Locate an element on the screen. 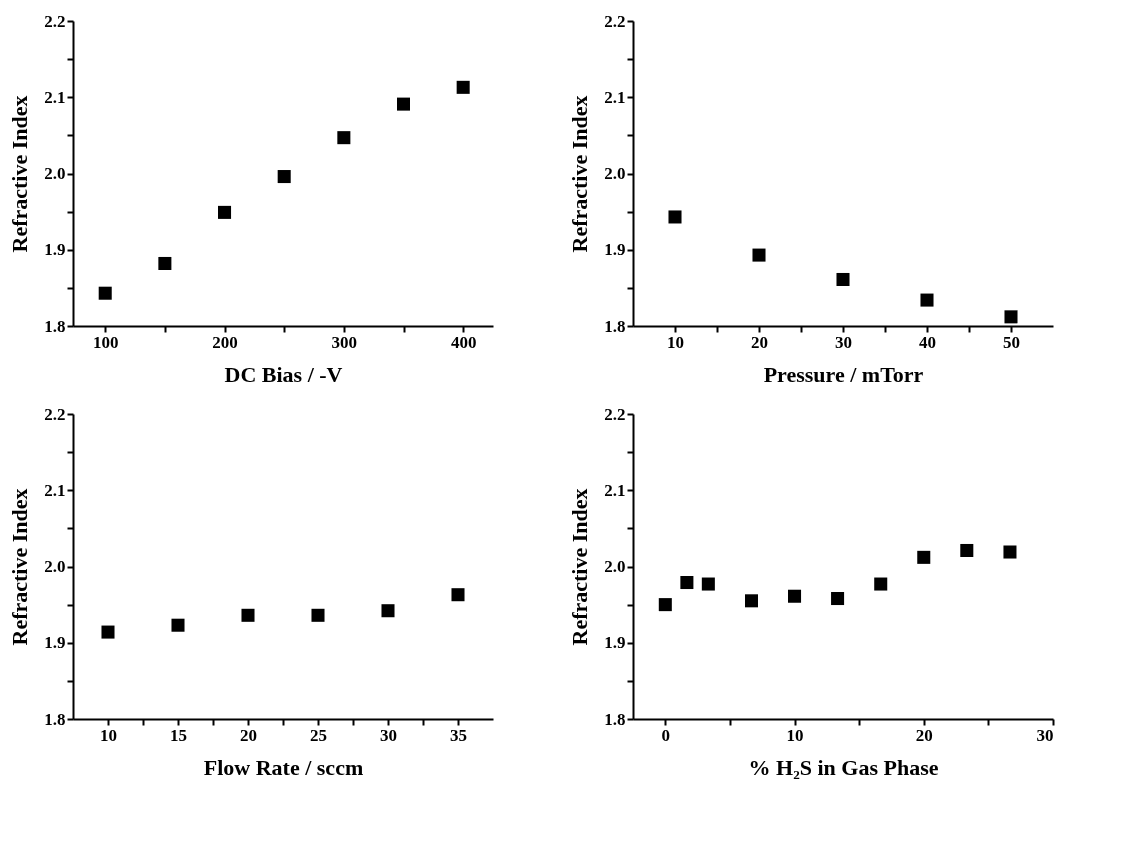 This screenshot has width=1125, height=848. x-tick-label: 0 is located at coordinates (666, 735).